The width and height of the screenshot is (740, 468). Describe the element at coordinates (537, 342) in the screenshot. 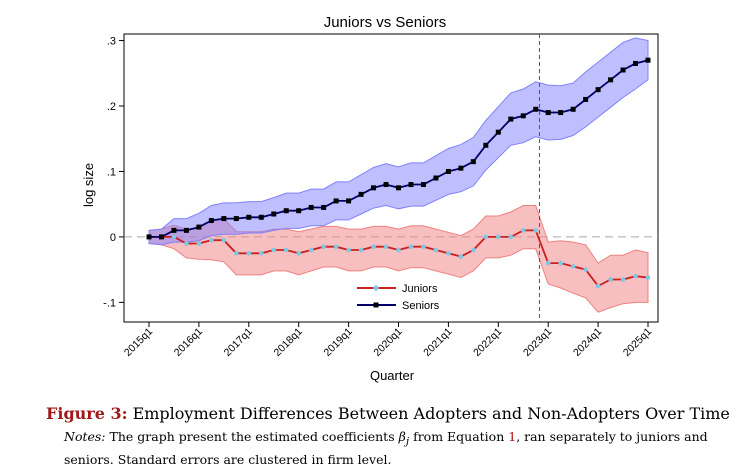

I see `x-tick-label: 2023q1` at that location.